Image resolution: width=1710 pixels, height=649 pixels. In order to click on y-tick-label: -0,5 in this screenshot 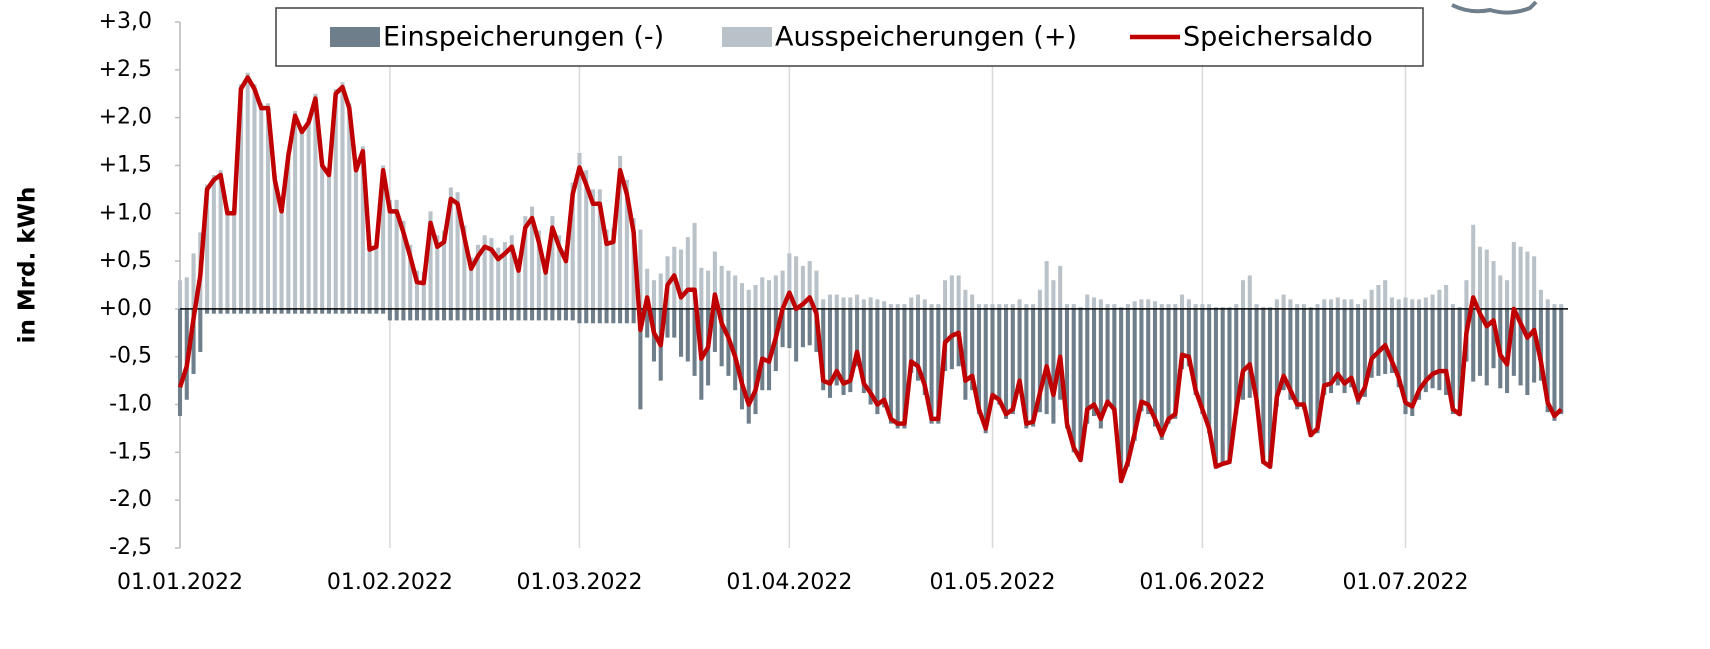, I will do `click(130, 356)`.